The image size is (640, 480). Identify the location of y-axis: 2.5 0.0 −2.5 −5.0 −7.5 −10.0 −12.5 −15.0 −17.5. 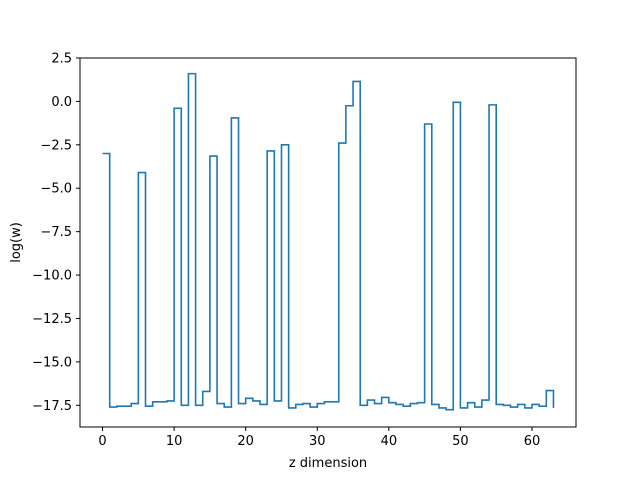
(56, 233).